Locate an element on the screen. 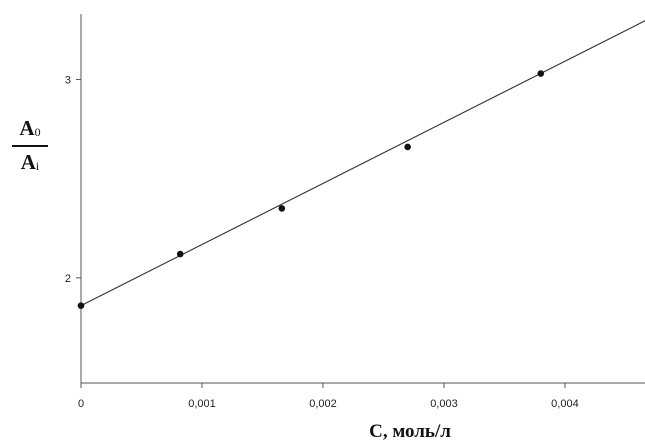 Image resolution: width=645 pixels, height=442 pixels. y-axis-numerator: A0 is located at coordinates (30, 128).